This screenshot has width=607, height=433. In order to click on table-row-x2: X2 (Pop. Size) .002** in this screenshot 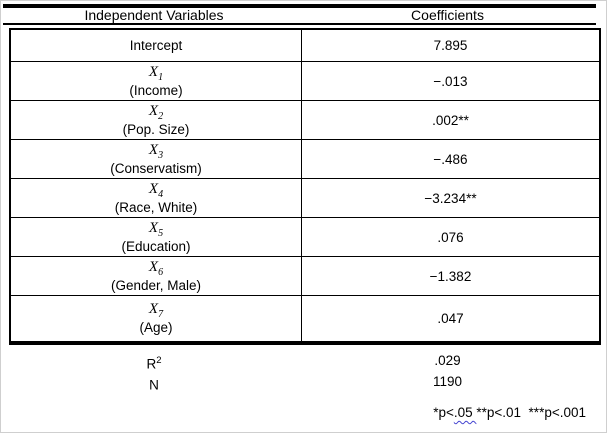, I will do `click(305, 120)`.